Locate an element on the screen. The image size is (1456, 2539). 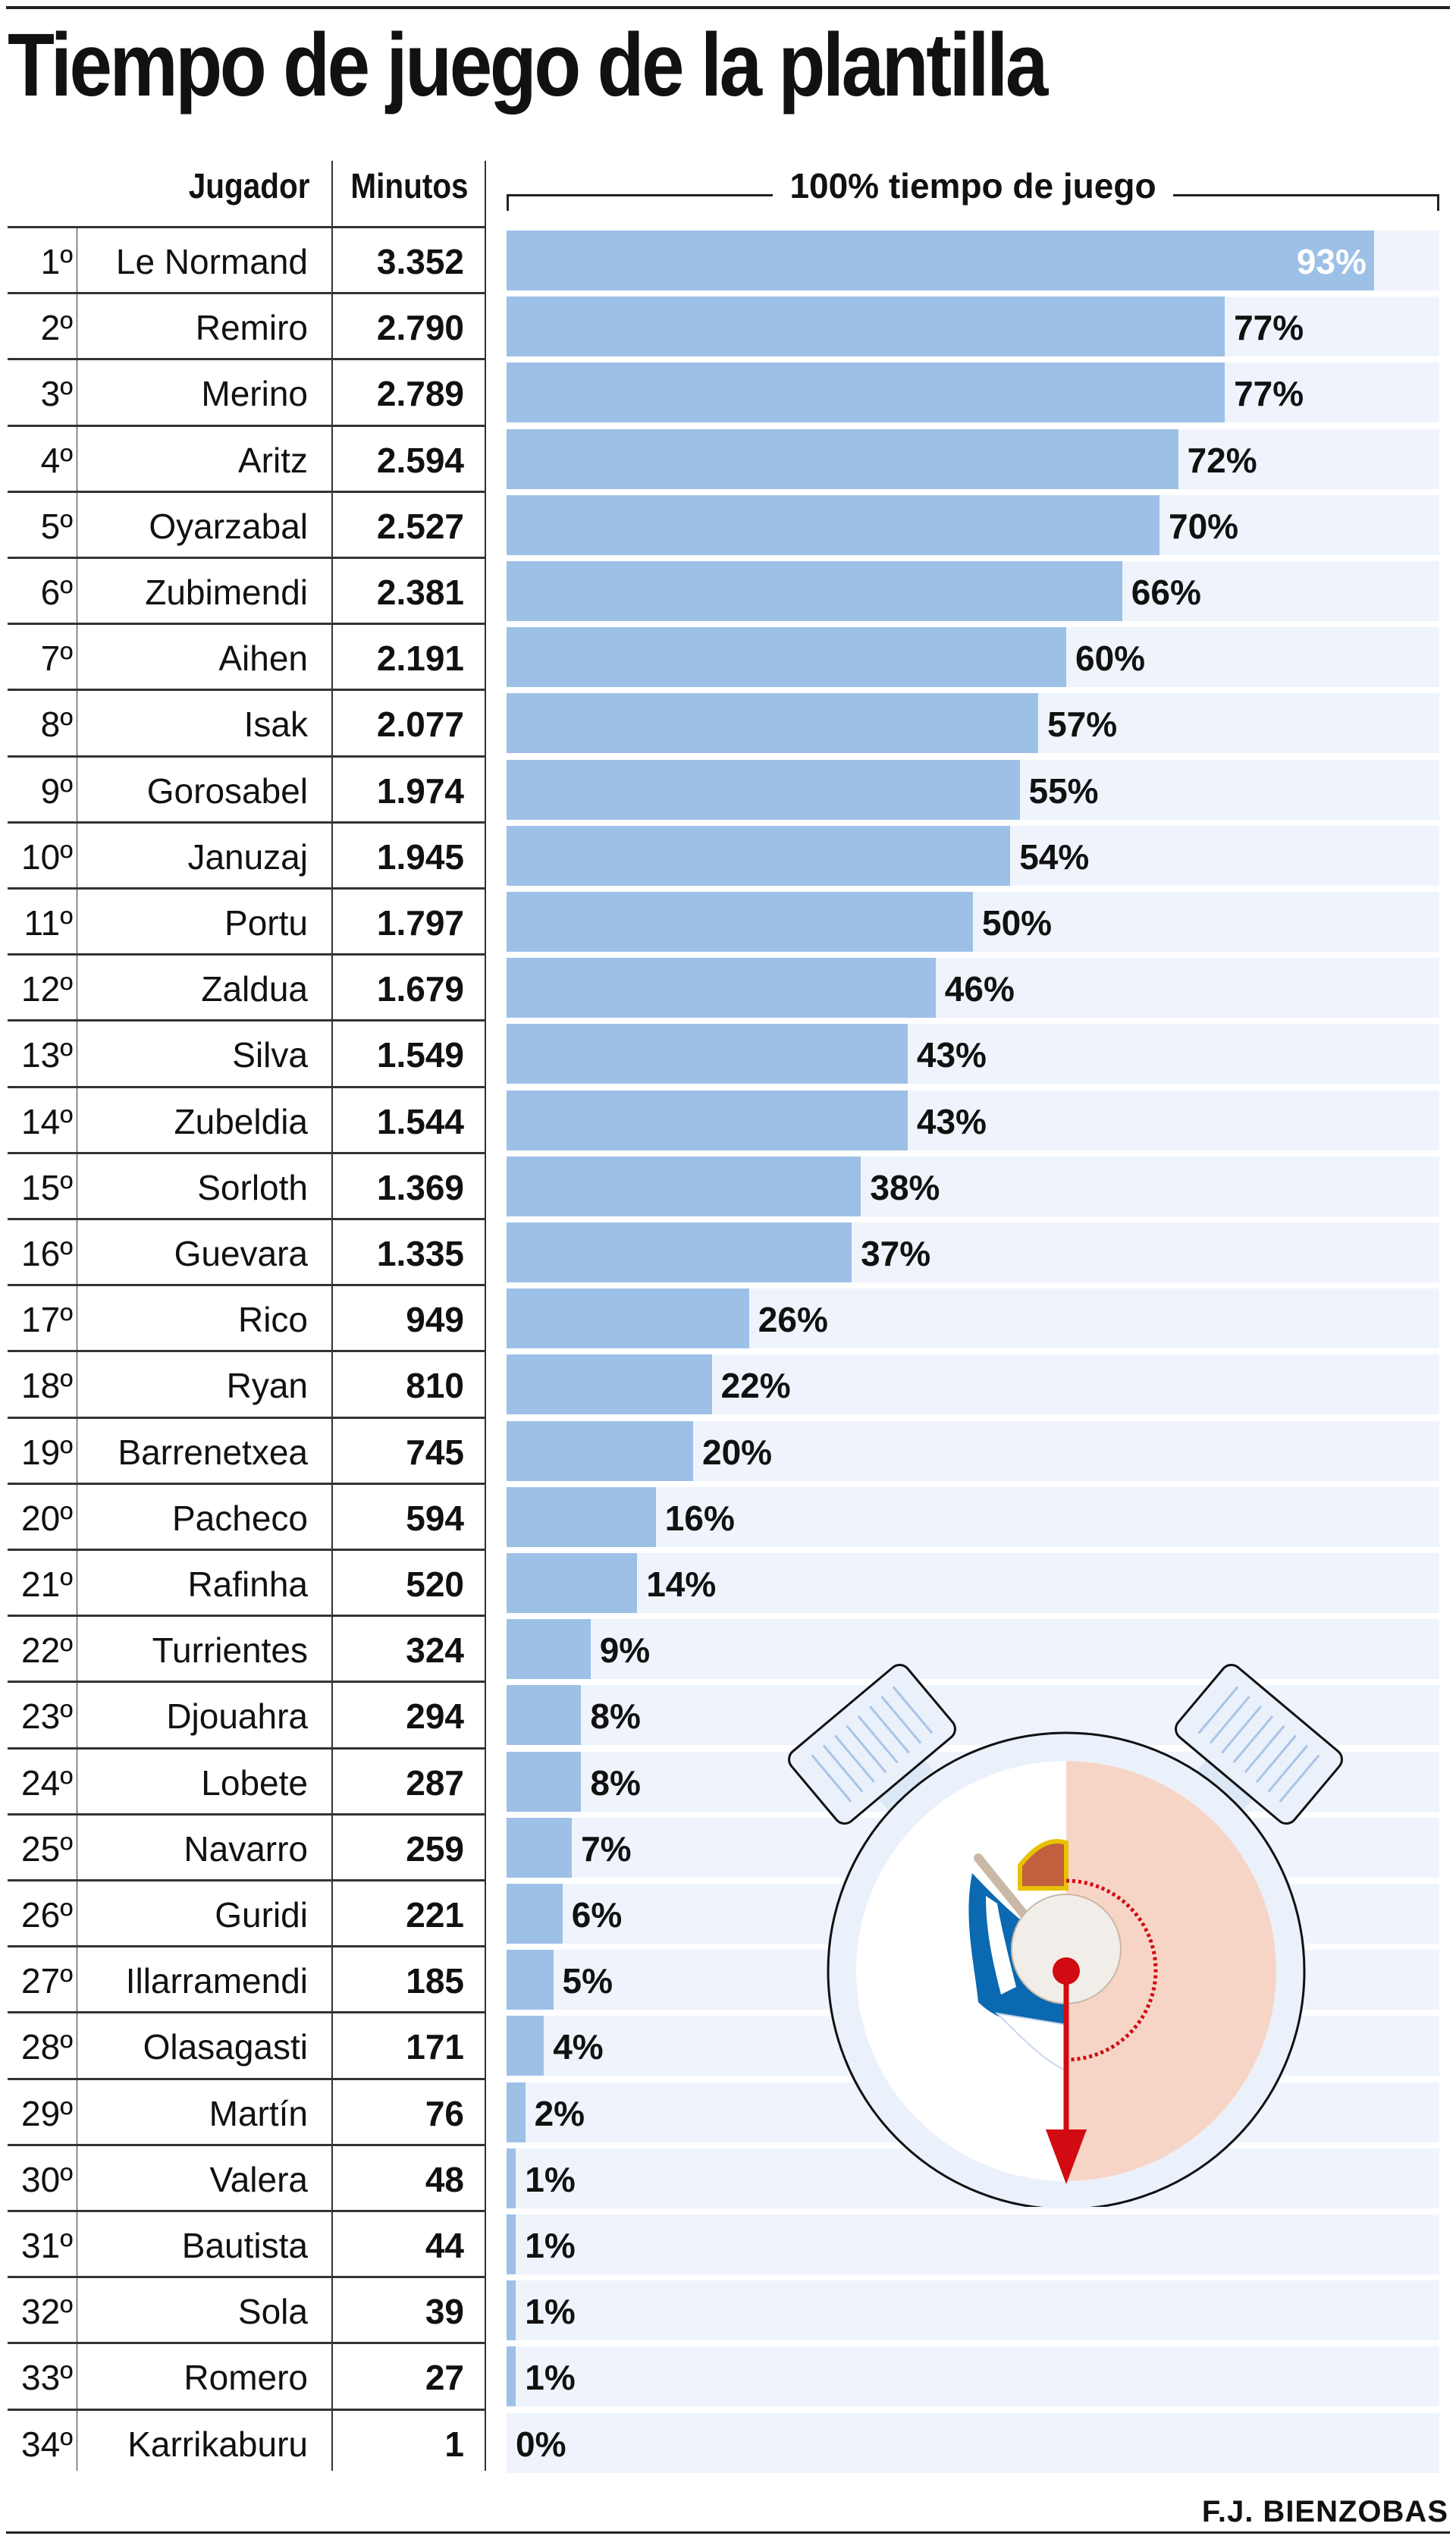
minutes-cell: 1.679 is located at coordinates (420, 989).